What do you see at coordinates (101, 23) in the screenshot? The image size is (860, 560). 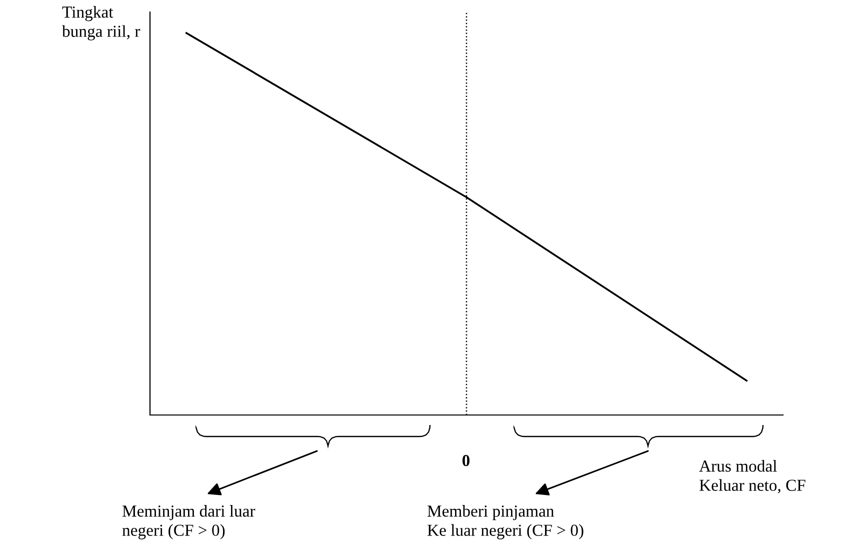 I see `y-axis-title: Tingkat bunga riil, r` at bounding box center [101, 23].